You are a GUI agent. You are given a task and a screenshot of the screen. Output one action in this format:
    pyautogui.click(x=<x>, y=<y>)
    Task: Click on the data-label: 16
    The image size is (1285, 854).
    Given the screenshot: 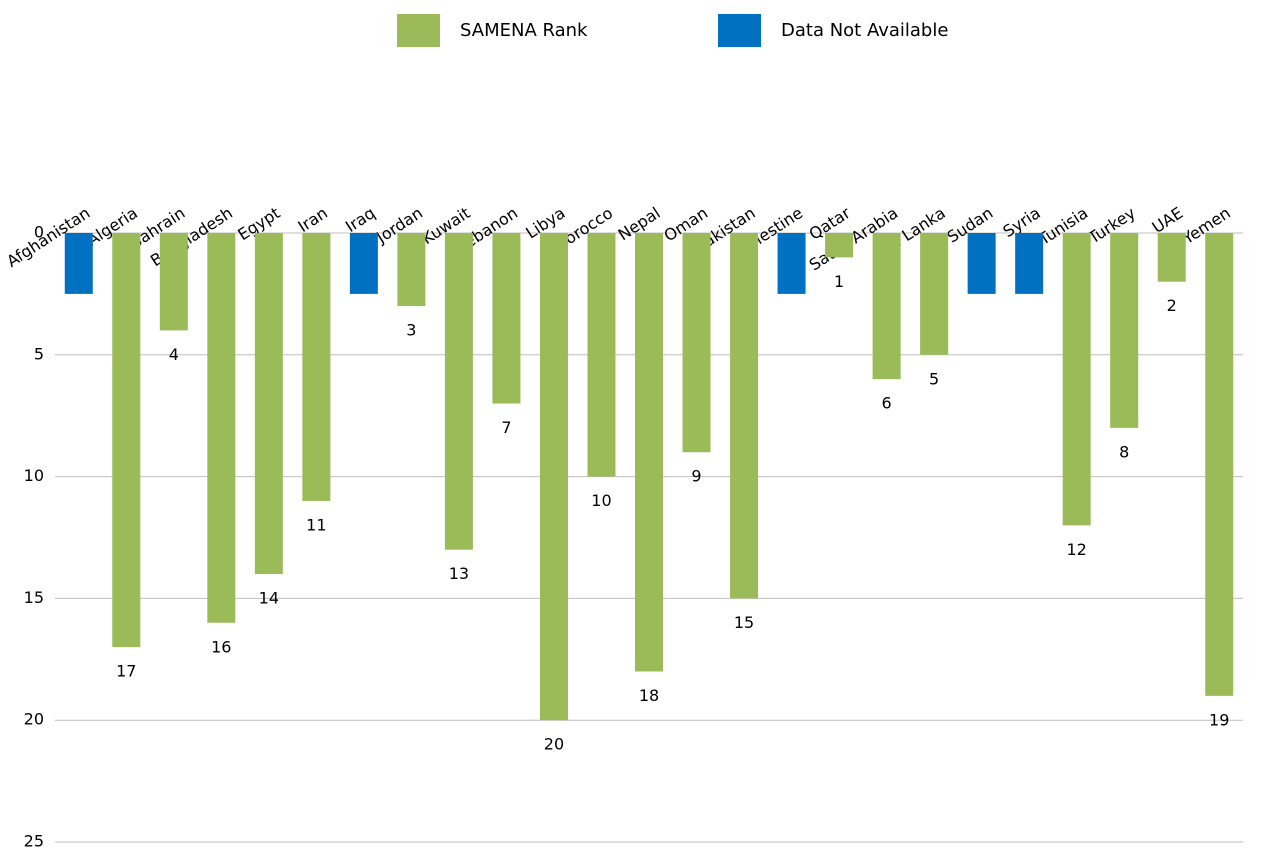 What is the action you would take?
    pyautogui.click(x=221, y=646)
    